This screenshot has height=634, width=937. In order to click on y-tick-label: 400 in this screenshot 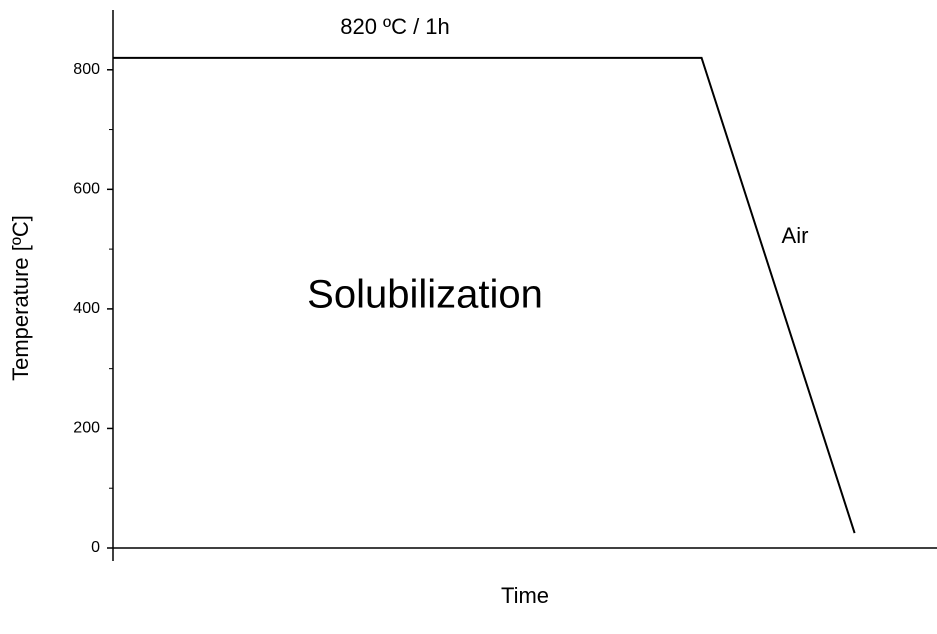, I will do `click(86, 308)`.